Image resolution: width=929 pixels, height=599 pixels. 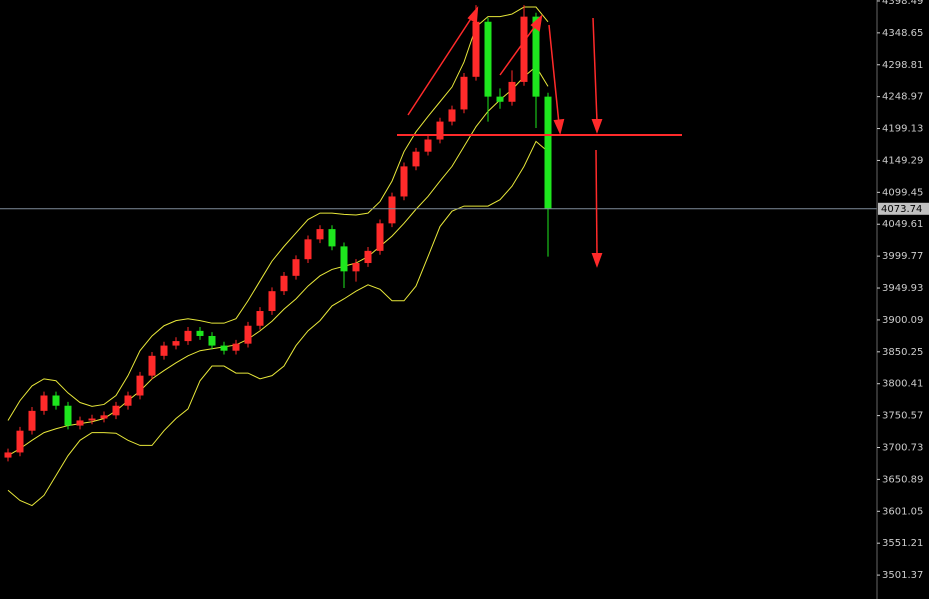 I want to click on drawings, so click(x=539, y=137).